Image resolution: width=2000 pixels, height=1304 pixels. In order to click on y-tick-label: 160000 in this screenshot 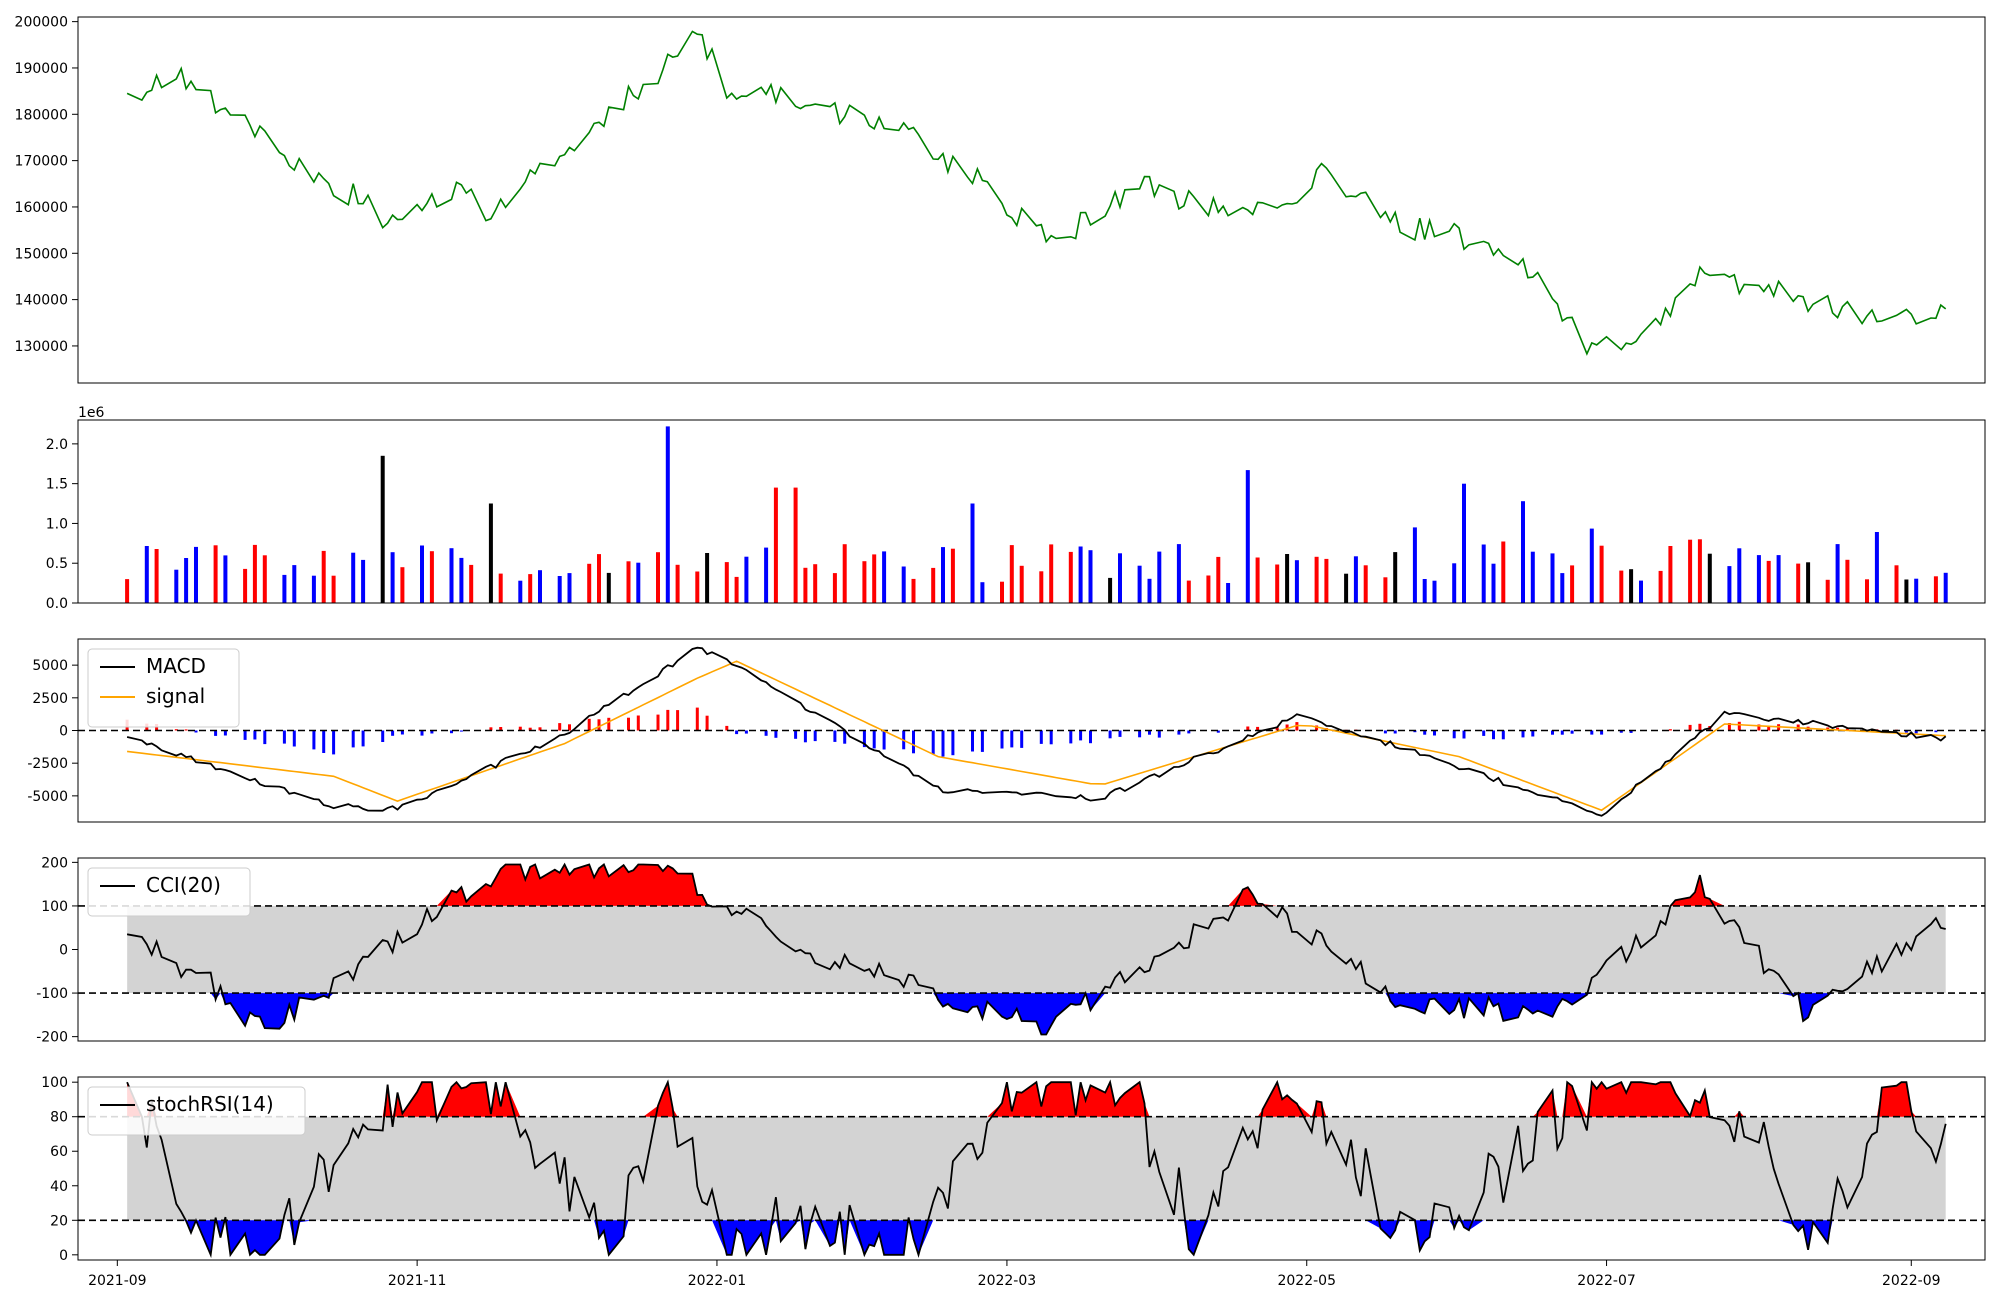, I will do `click(41, 208)`.